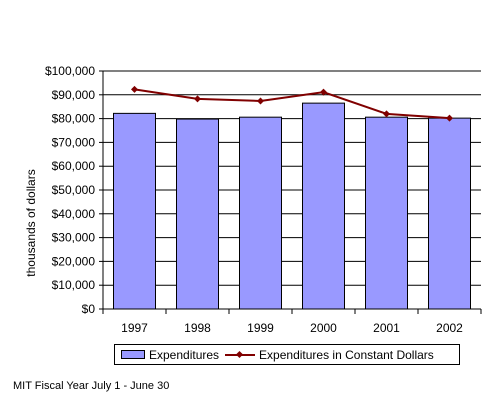  Describe the element at coordinates (133, 354) in the screenshot. I see `legend-swatch-bar` at that location.